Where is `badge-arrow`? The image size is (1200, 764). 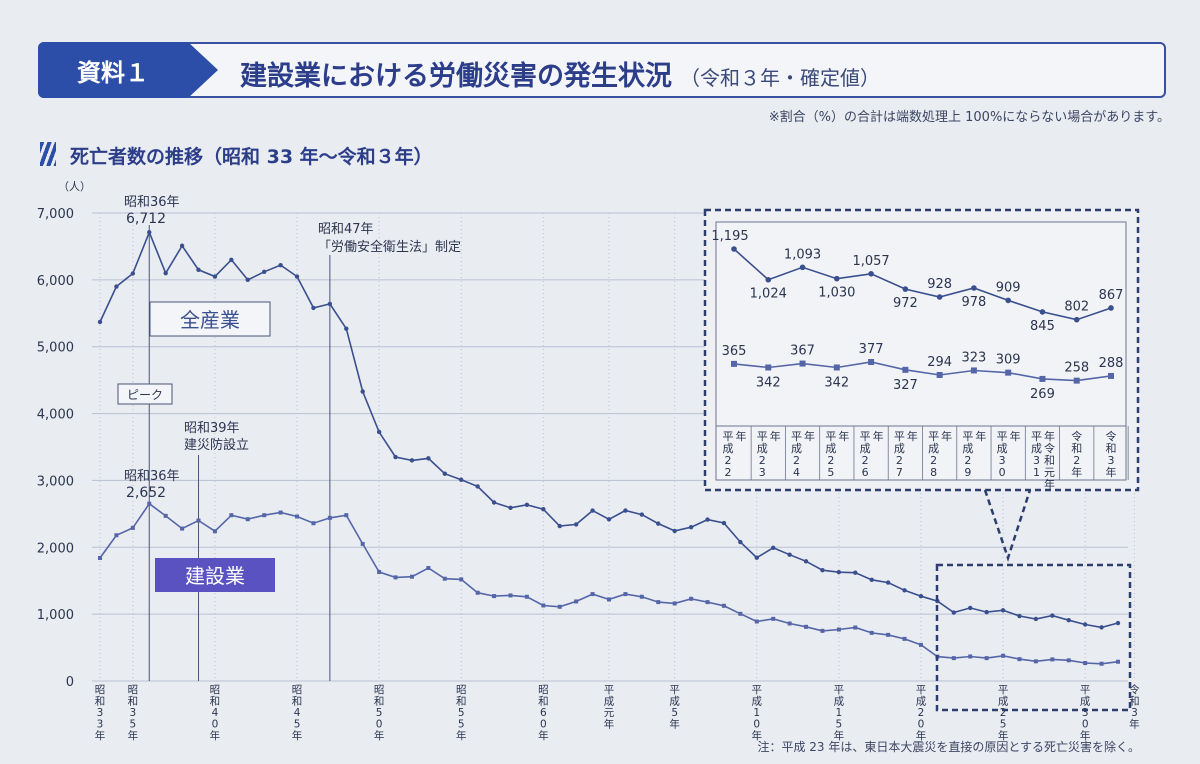 badge-arrow is located at coordinates (203, 70).